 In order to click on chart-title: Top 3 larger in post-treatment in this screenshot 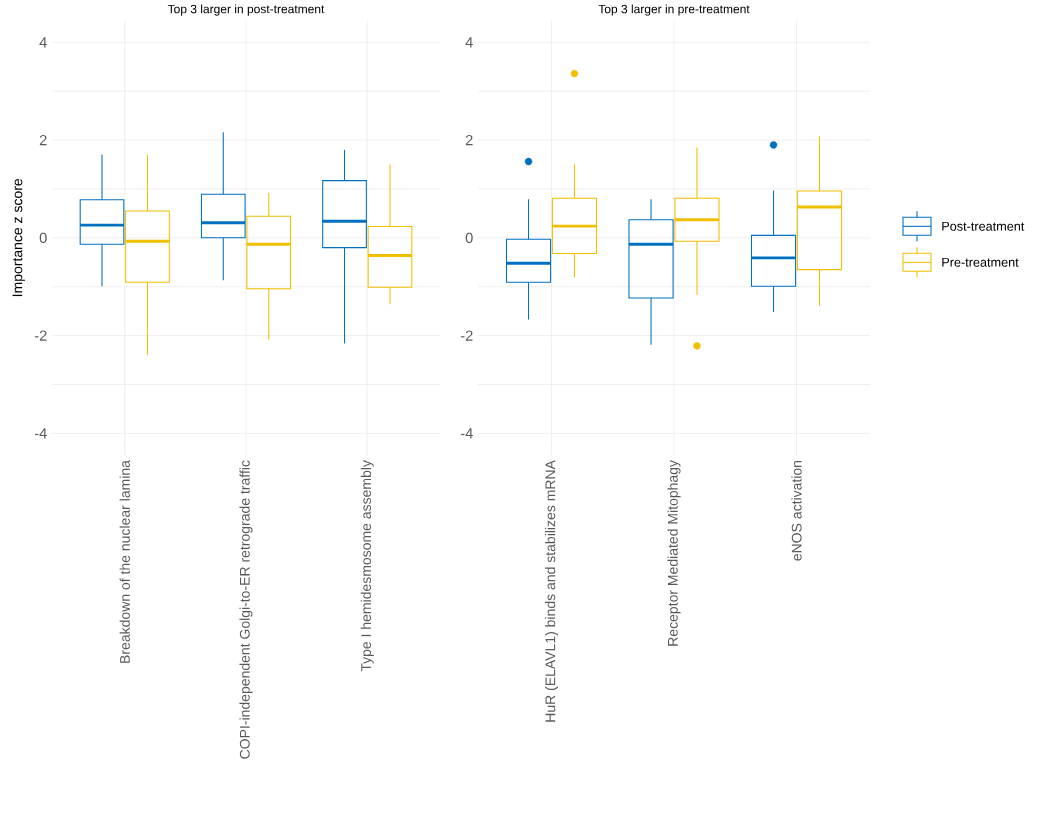, I will do `click(246, 10)`.